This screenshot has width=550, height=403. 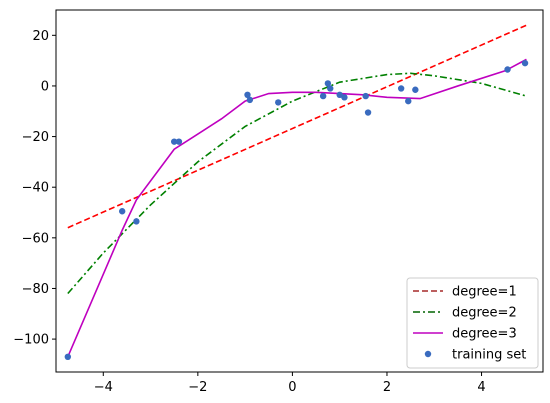 What do you see at coordinates (428, 354) in the screenshot?
I see `legend-swatch-training-set` at bounding box center [428, 354].